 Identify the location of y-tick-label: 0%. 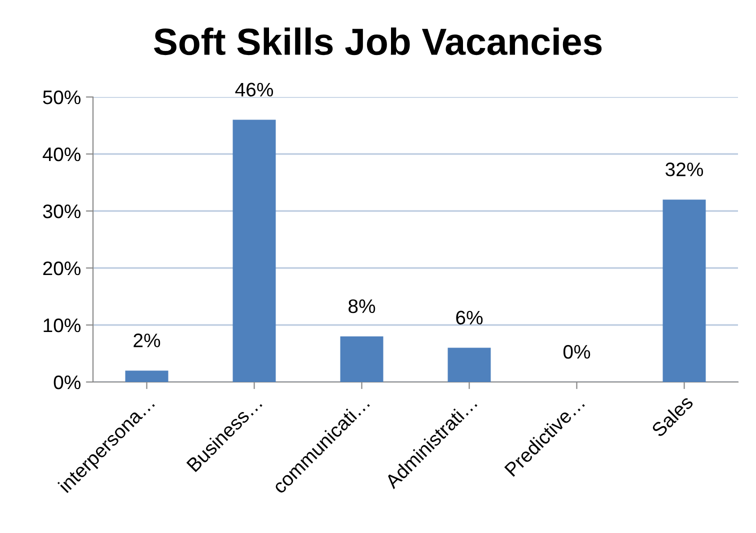
(67, 382).